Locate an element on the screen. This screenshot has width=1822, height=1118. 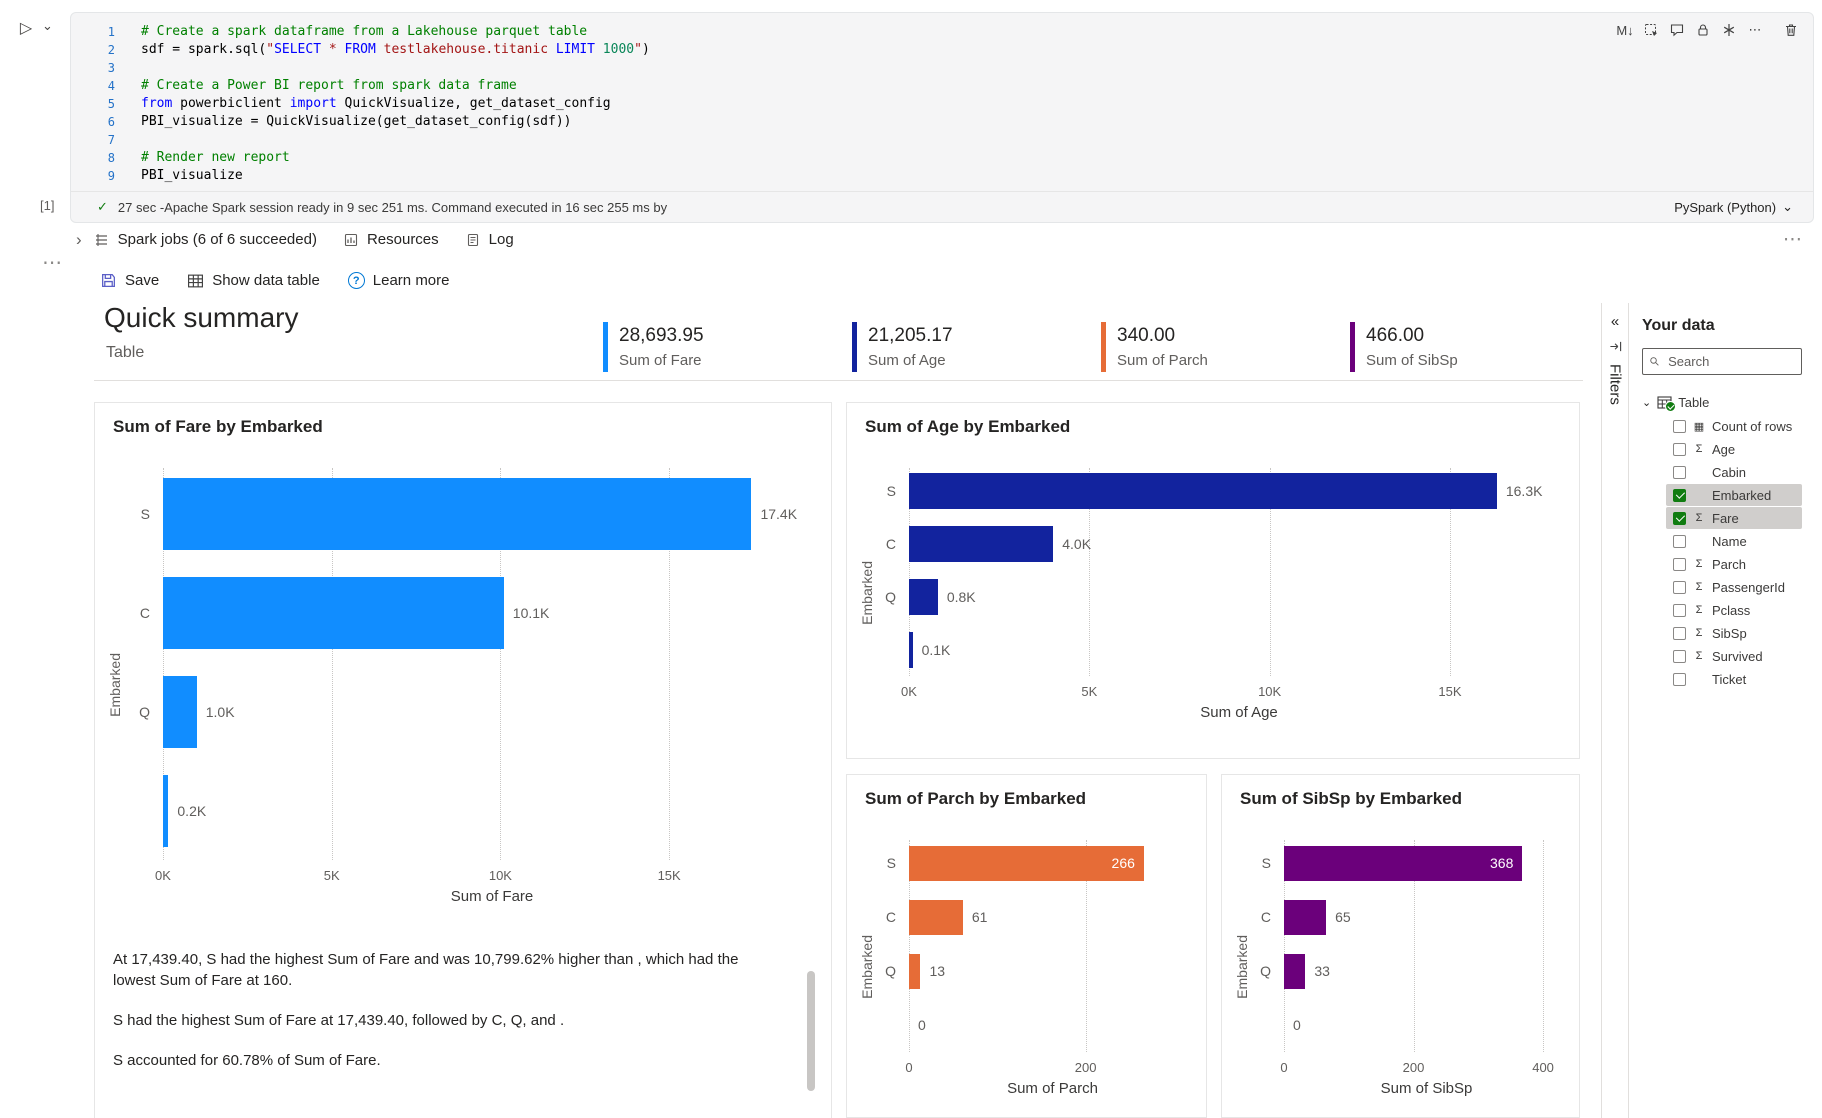
spark-jobs-toggle: Spark jobs (6 of 6 succeeded) is located at coordinates (205, 239).